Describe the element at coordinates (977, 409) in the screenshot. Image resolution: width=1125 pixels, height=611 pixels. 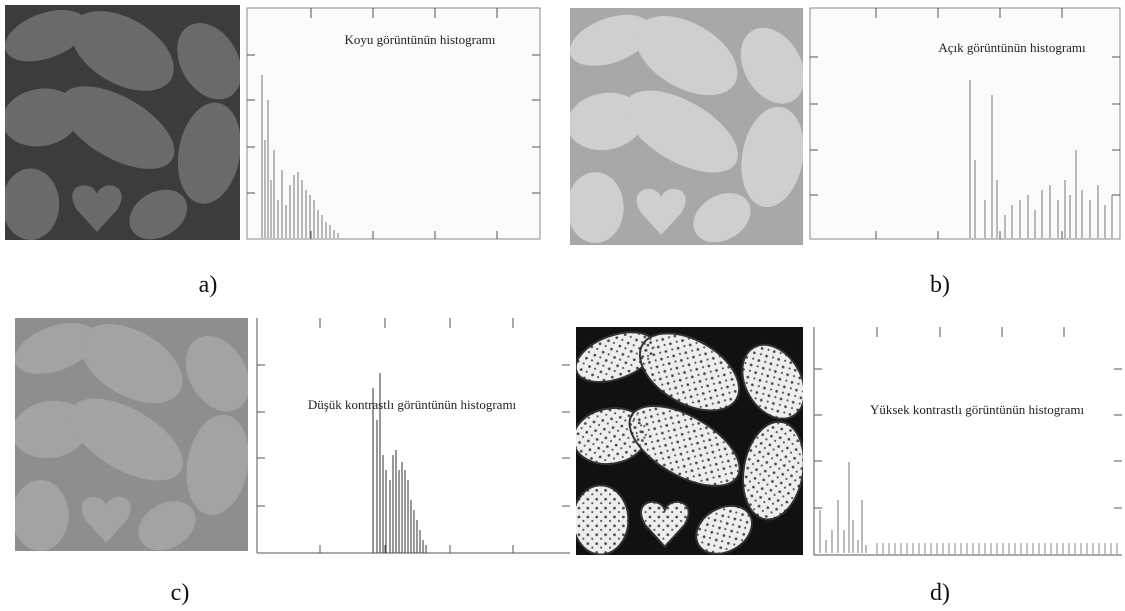
I see `histogram-title: Yüksek kontrastlı görüntünün histogramı` at that location.